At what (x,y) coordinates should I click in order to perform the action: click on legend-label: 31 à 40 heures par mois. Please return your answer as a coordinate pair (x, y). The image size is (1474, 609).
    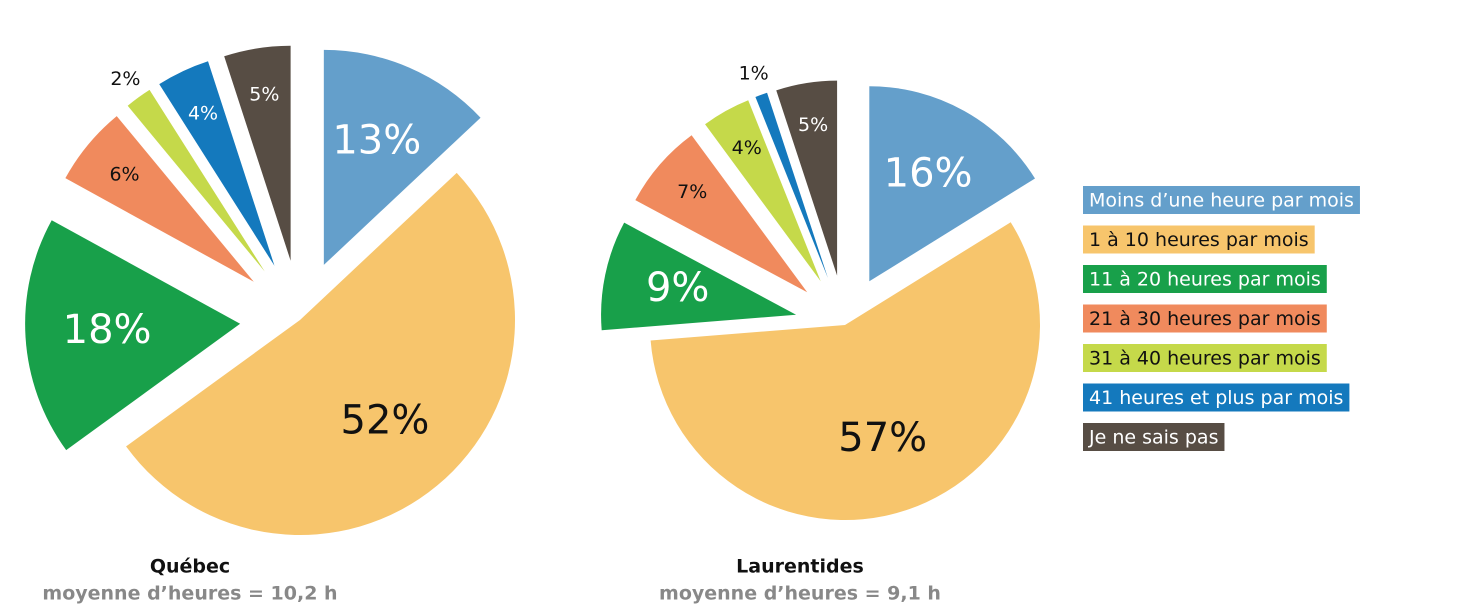
    Looking at the image, I should click on (1205, 359).